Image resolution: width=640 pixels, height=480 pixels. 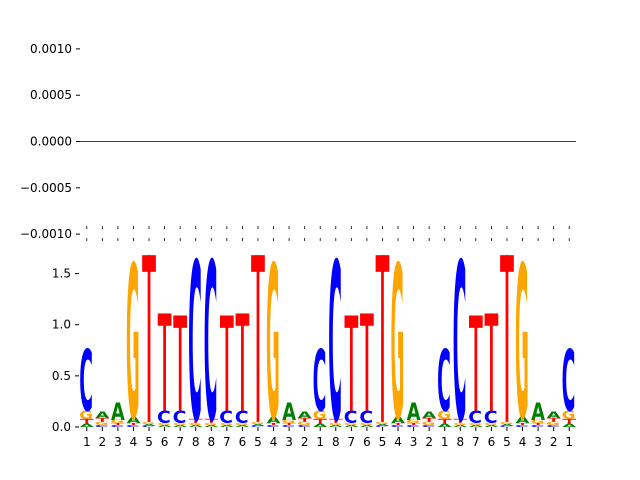 I want to click on logo-xtick-label: 8, so click(x=336, y=442).